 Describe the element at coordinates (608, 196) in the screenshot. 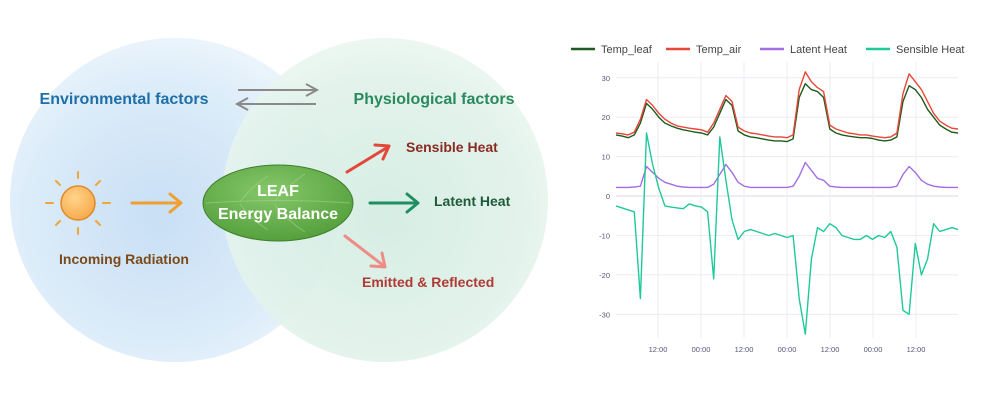

I see `y-tick-label: 0` at that location.